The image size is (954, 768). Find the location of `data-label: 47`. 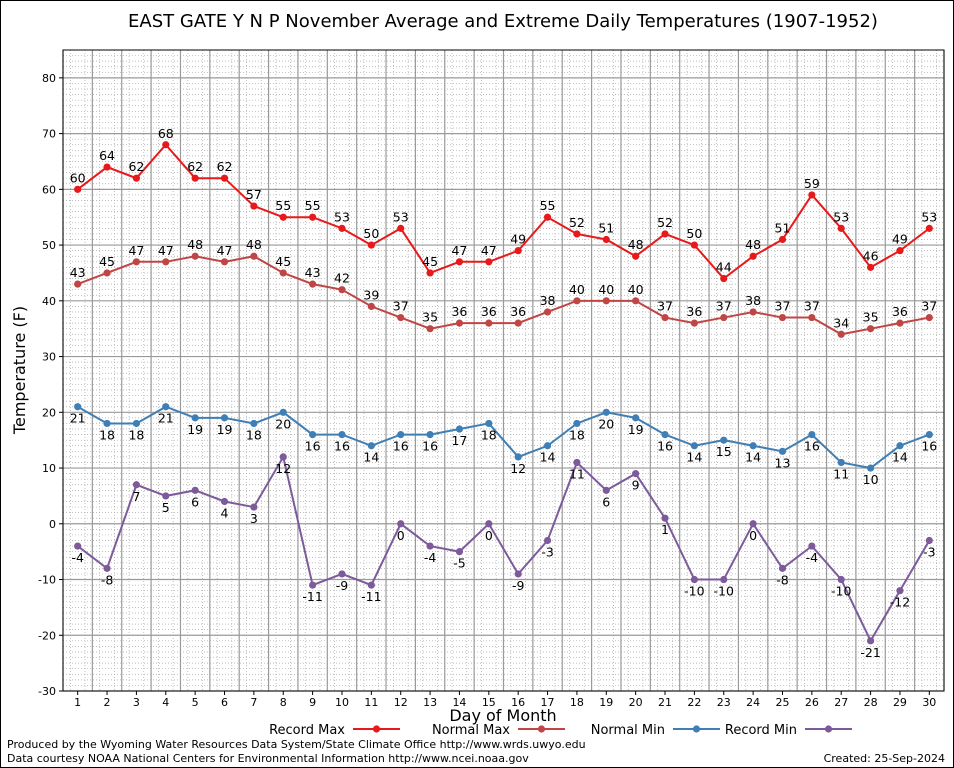

data-label: 47 is located at coordinates (459, 250).